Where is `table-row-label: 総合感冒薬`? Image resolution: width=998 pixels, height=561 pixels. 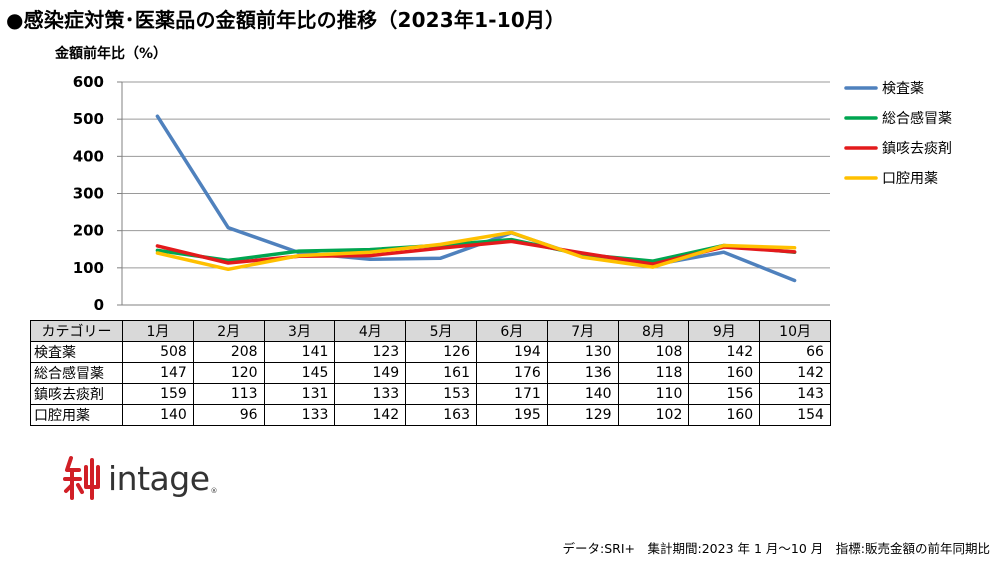
table-row-label: 総合感冒薬 is located at coordinates (76, 373).